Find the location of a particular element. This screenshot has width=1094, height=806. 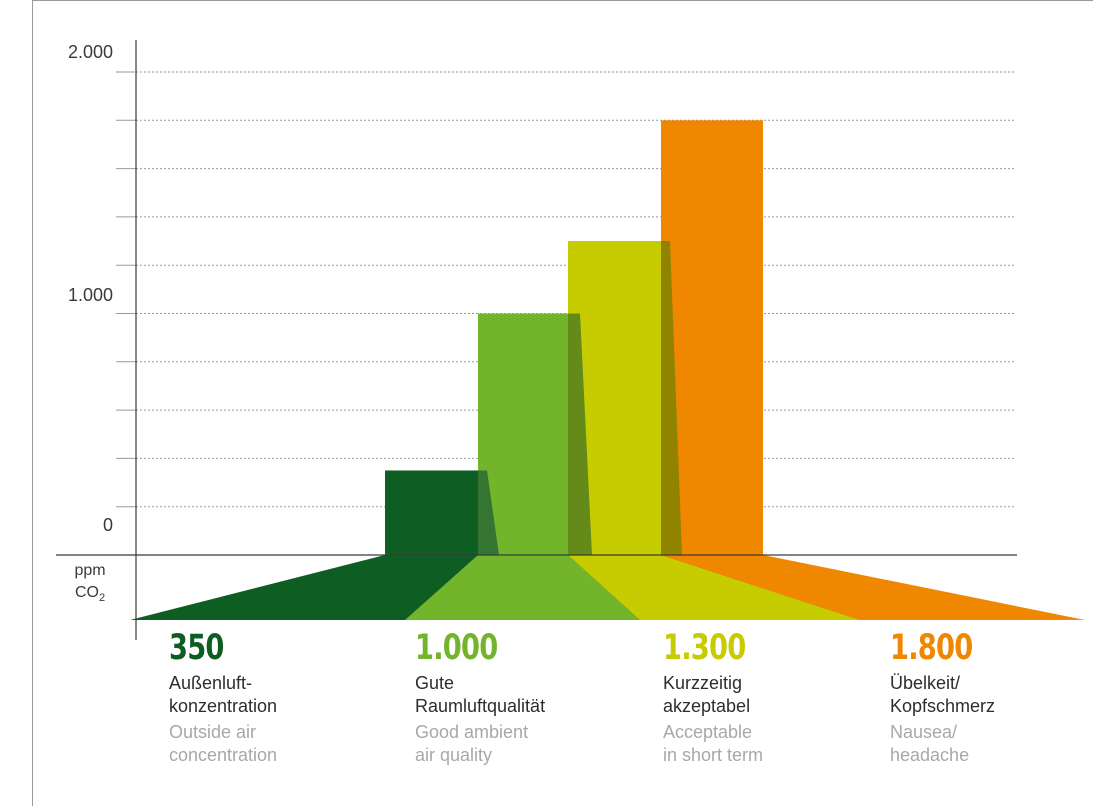

category-label-en: Nausea/ headache is located at coordinates (930, 743).